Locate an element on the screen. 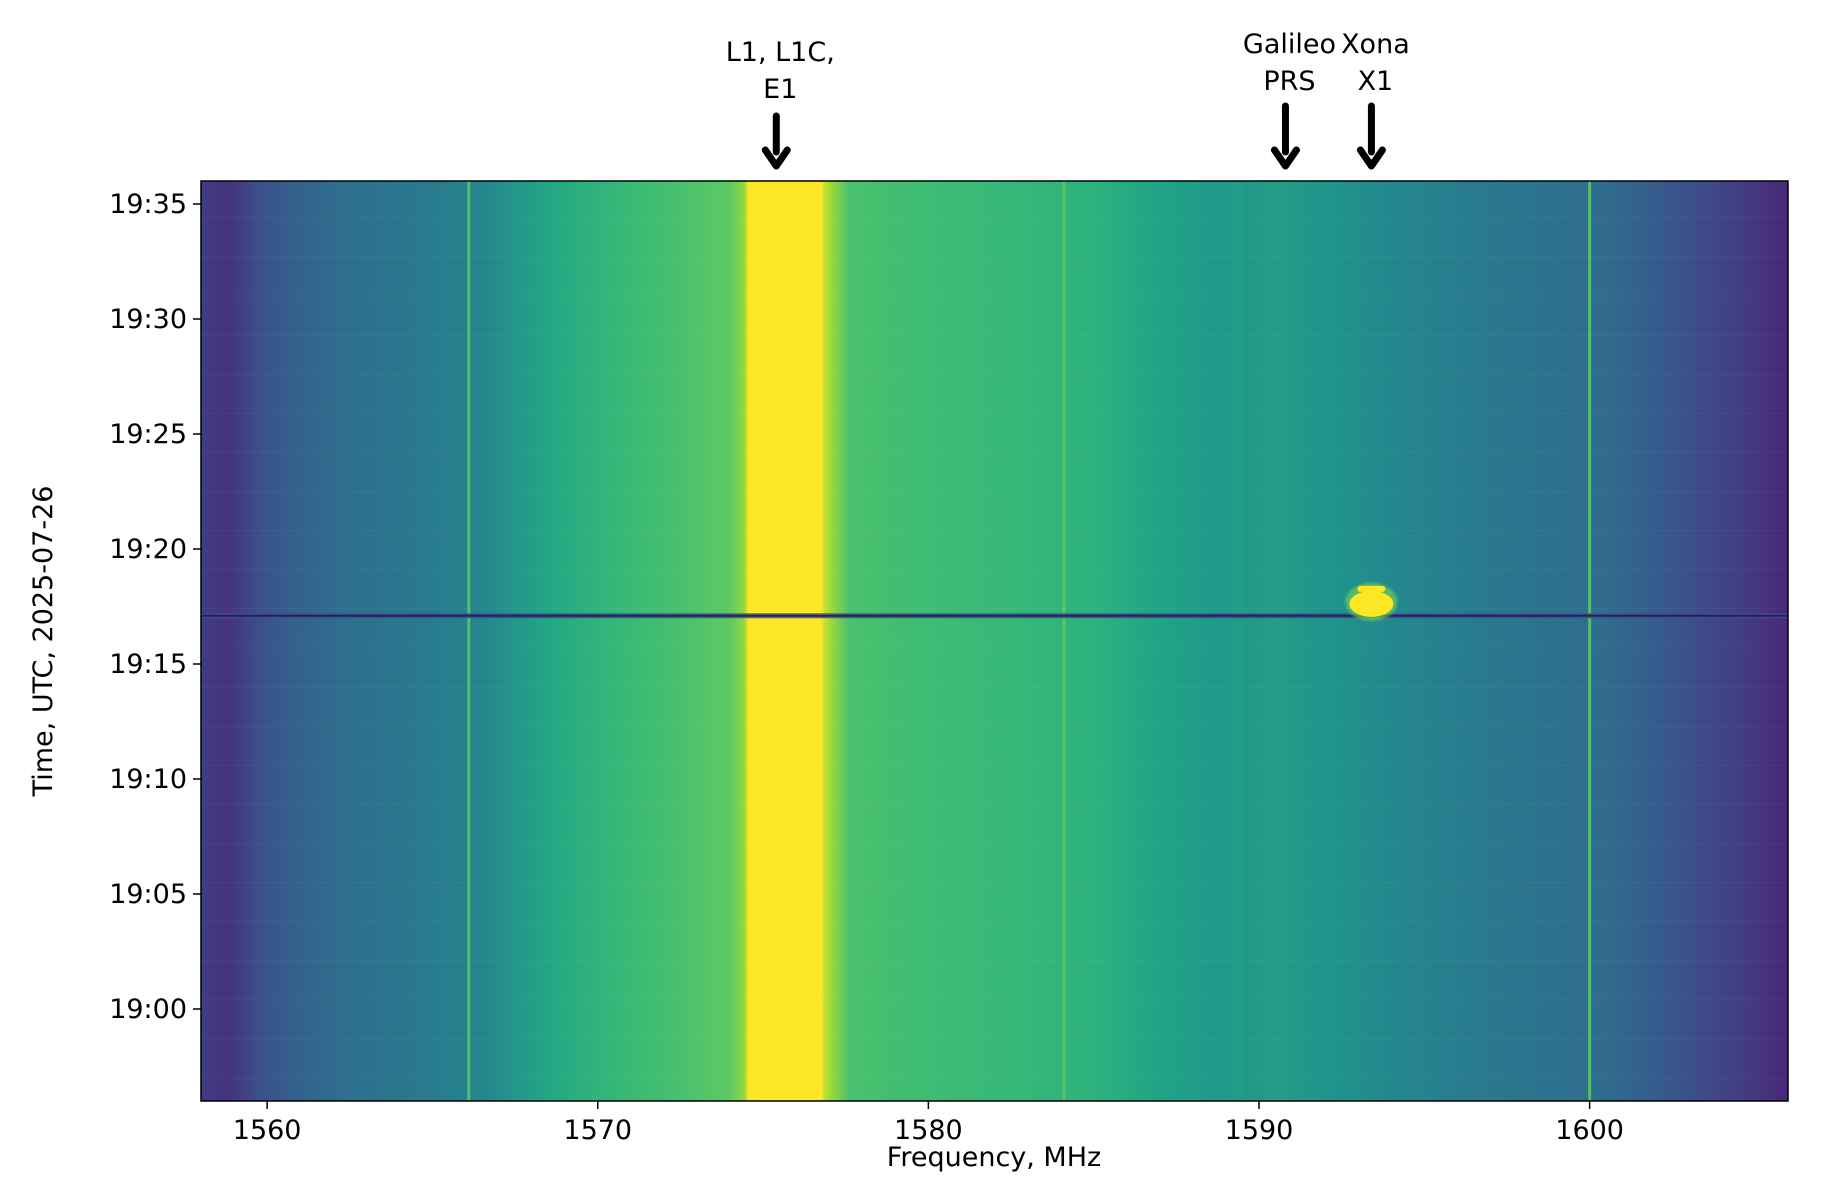  y-tick-label: 19:00 is located at coordinates (148, 1009).